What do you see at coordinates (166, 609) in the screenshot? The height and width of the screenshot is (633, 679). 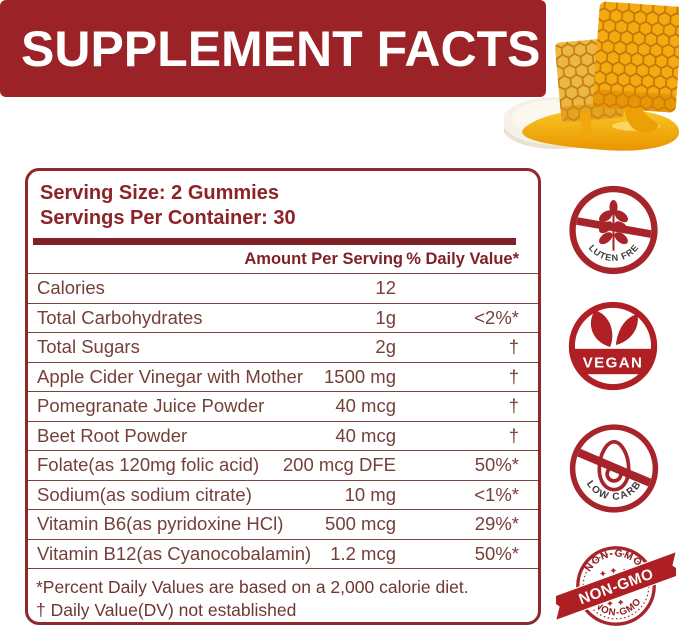 I see `footnote-dagger: † Daily Value(DV) not established` at bounding box center [166, 609].